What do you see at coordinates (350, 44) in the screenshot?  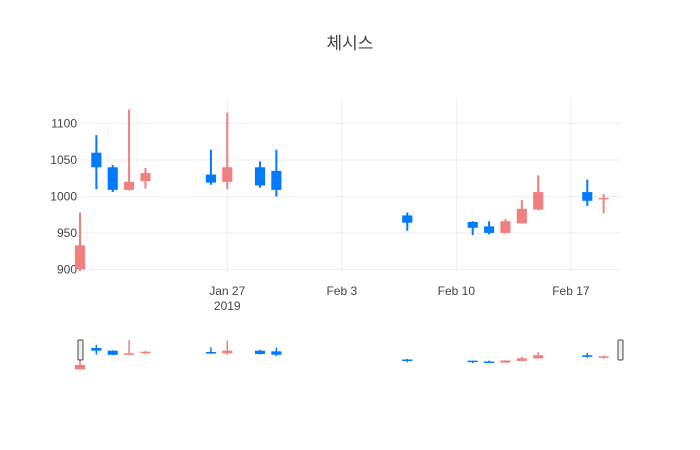 I see `chart-title: 체시스` at bounding box center [350, 44].